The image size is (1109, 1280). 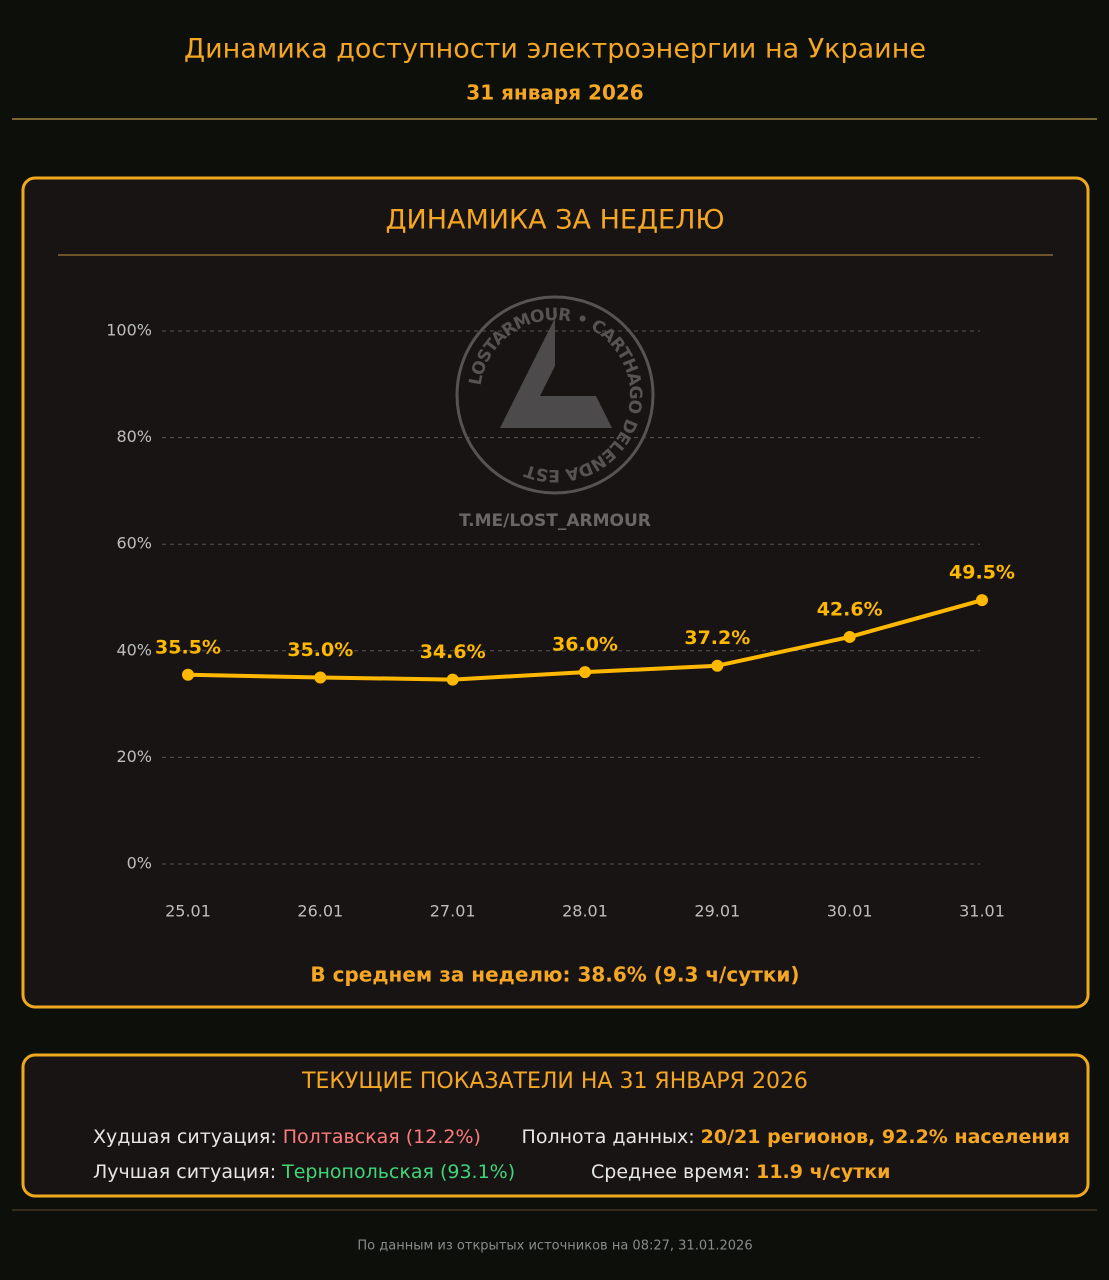 I want to click on avg: Среднее время: 11.9 ч/сутки, so click(x=740, y=1172).